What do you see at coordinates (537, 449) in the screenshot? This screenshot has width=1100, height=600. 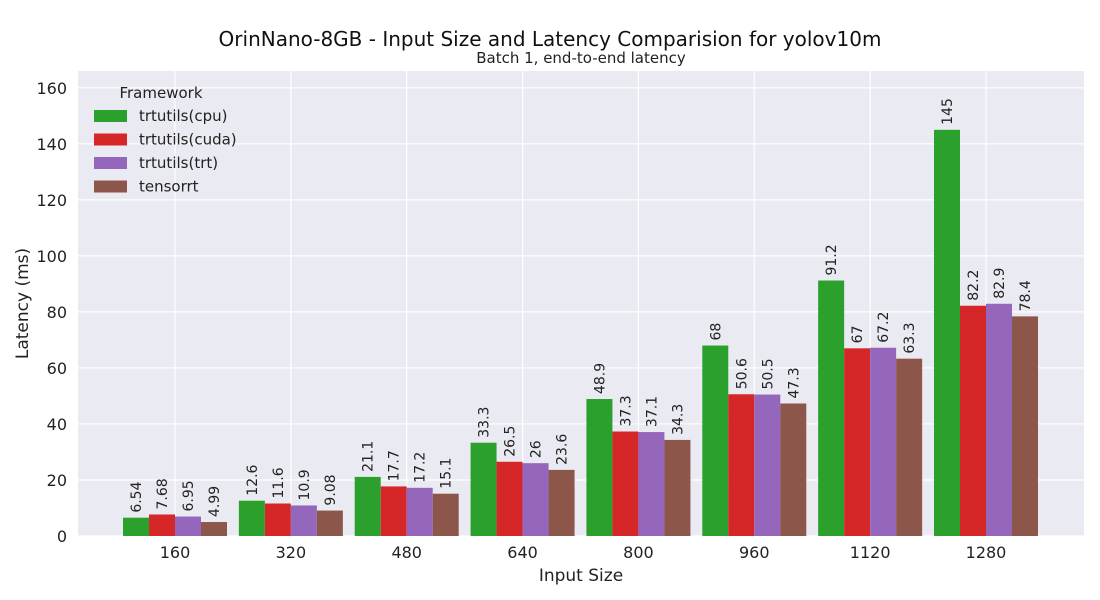 I see `bar-value-label: 26` at bounding box center [537, 449].